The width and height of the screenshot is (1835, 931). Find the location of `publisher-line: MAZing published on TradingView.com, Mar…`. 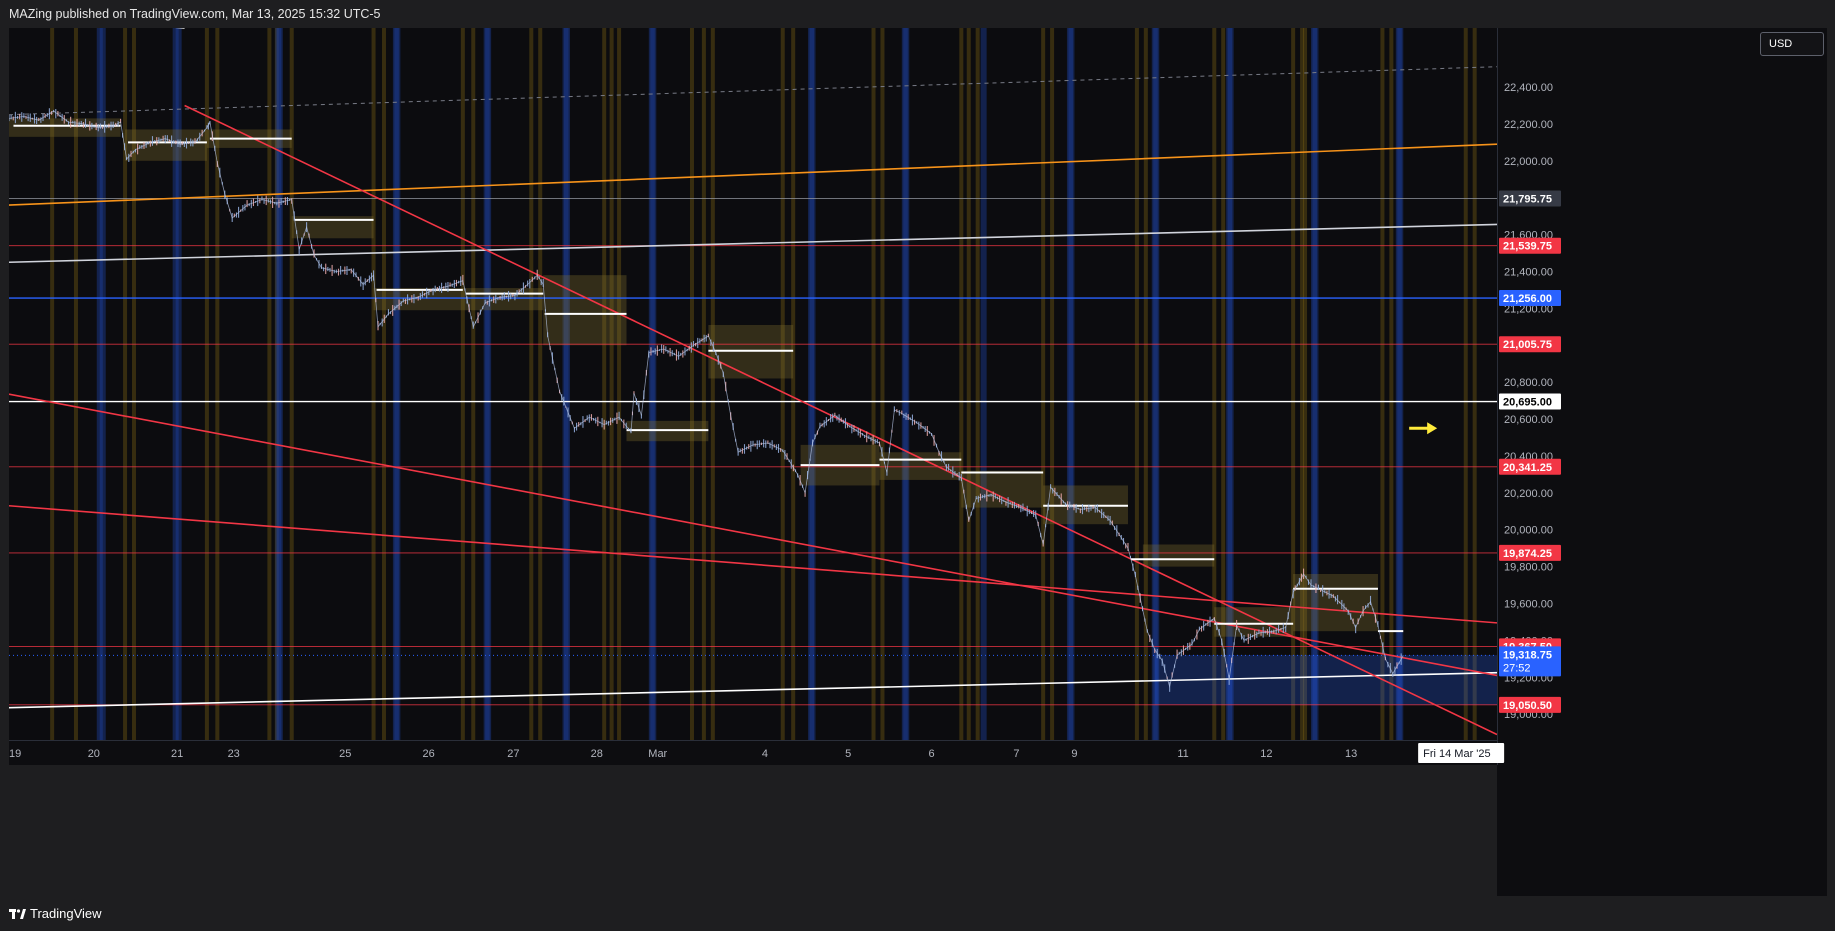

publisher-line: MAZing published on TradingView.com, Mar… is located at coordinates (195, 14).